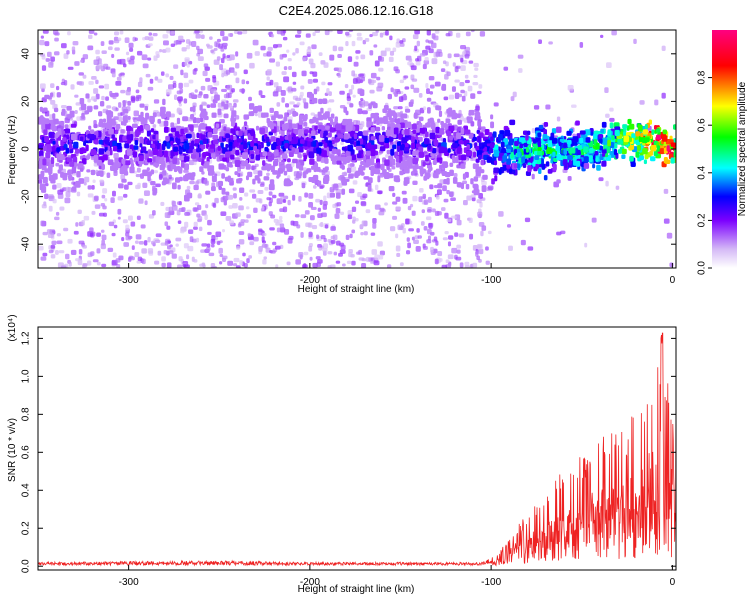  Describe the element at coordinates (397, 274) in the screenshot. I see `spectrogram-x-ticks: -300 -200 -100 0` at that location.